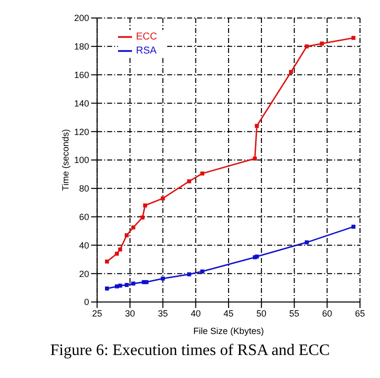 This screenshot has height=378, width=380. What do you see at coordinates (84, 273) in the screenshot?
I see `y-tick-label: 20` at bounding box center [84, 273].